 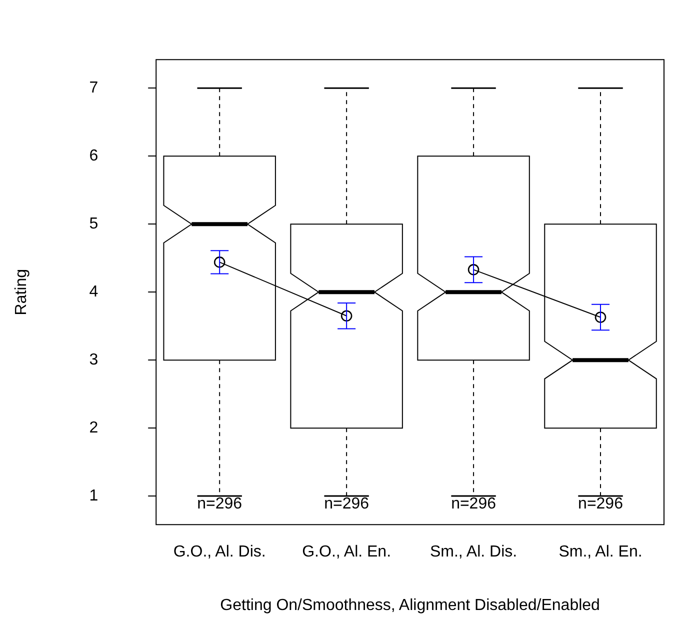 I want to click on x-tick-label: G.O., Al. Dis., so click(x=219, y=552).